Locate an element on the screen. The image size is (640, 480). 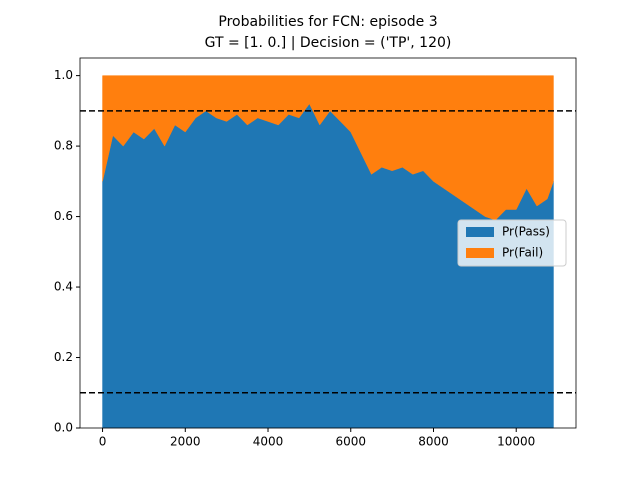
y-tick-label: 0.4 is located at coordinates (63, 287).